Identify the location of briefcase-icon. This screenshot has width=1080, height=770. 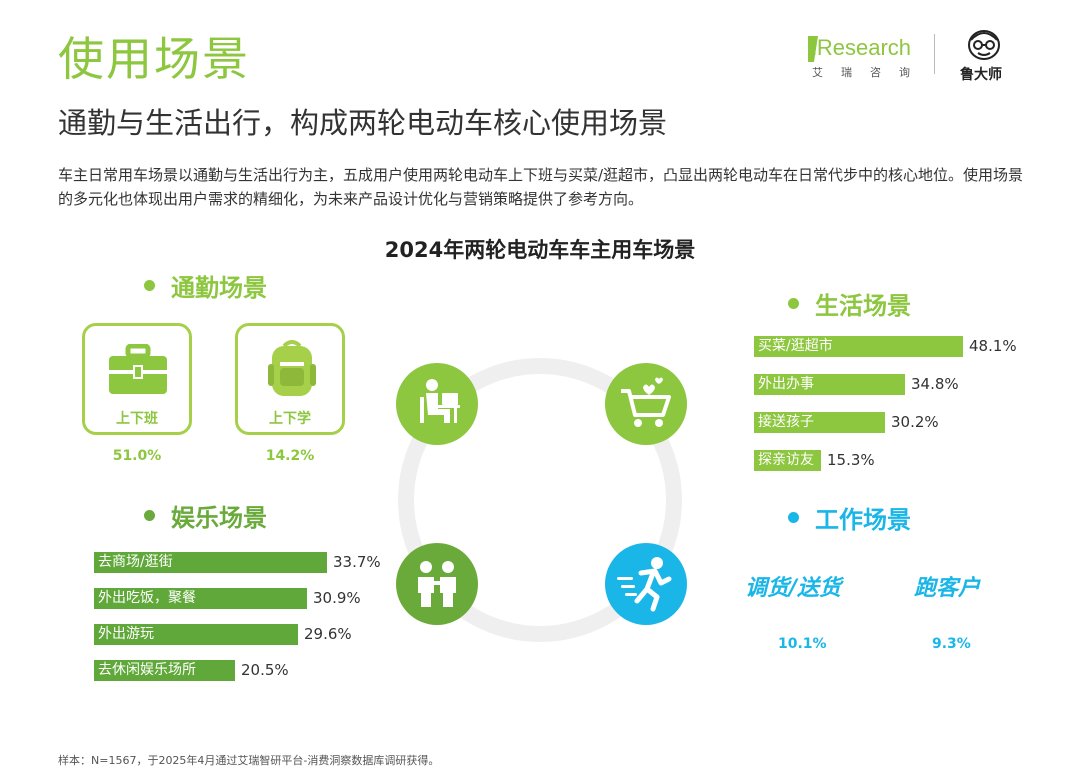
(138, 369).